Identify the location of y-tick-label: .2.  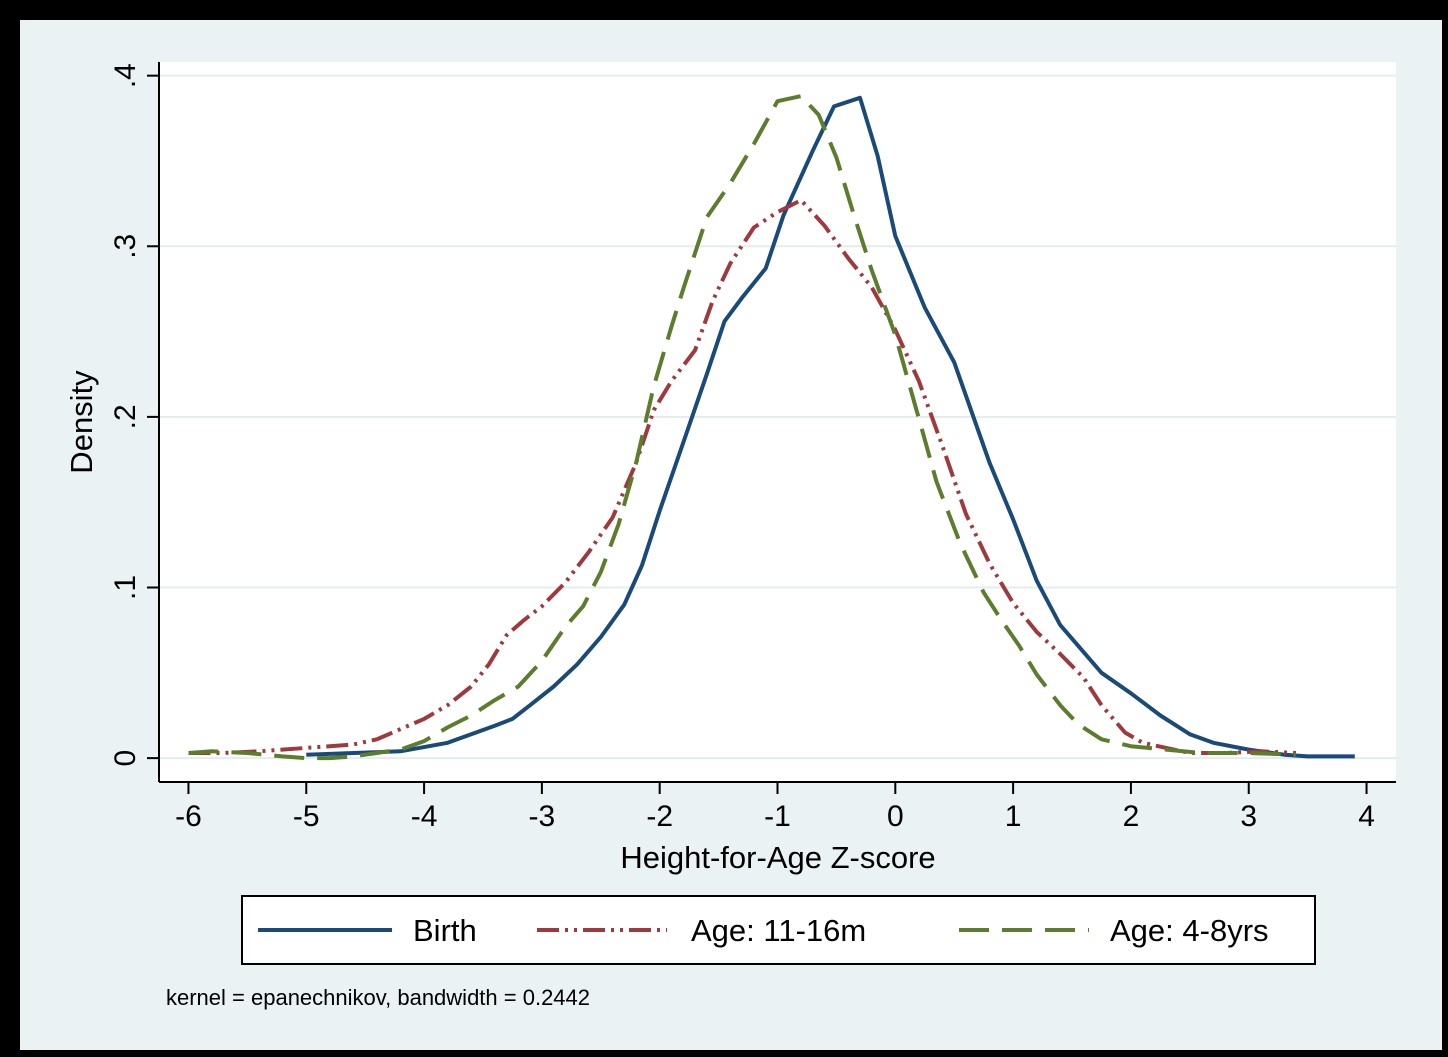
(125, 416).